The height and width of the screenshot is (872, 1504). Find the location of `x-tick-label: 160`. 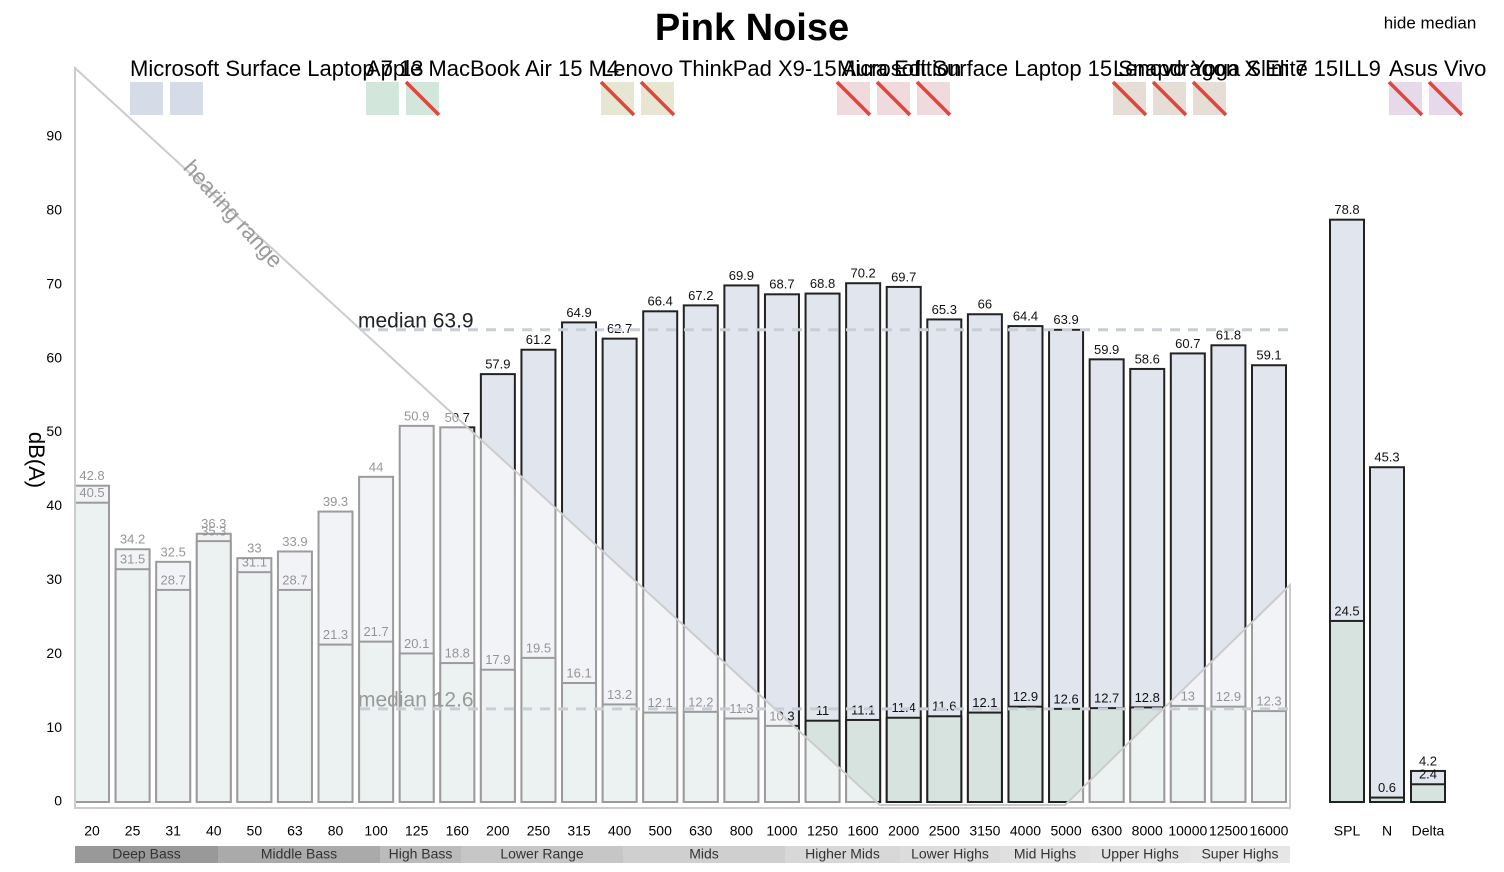

x-tick-label: 160 is located at coordinates (458, 831).